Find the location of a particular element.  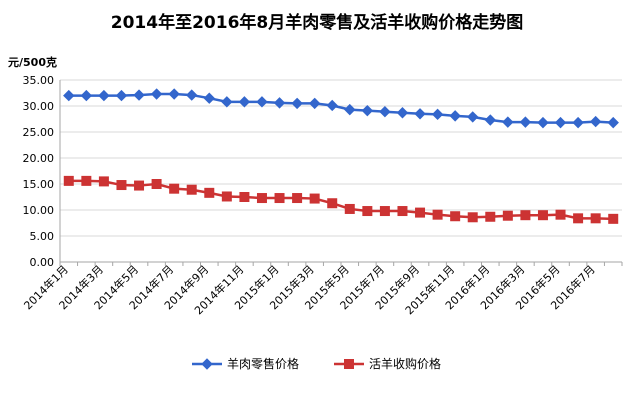

y-axis-label: 元/500克 is located at coordinates (32, 62).